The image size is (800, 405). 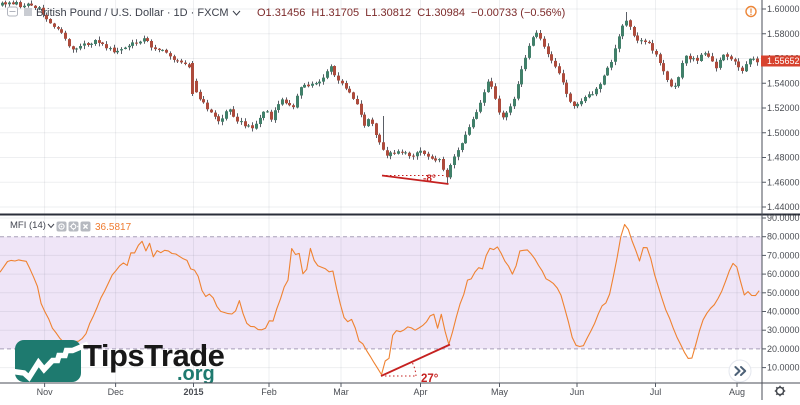 I want to click on svg-text: MFI (14), so click(x=28, y=225).